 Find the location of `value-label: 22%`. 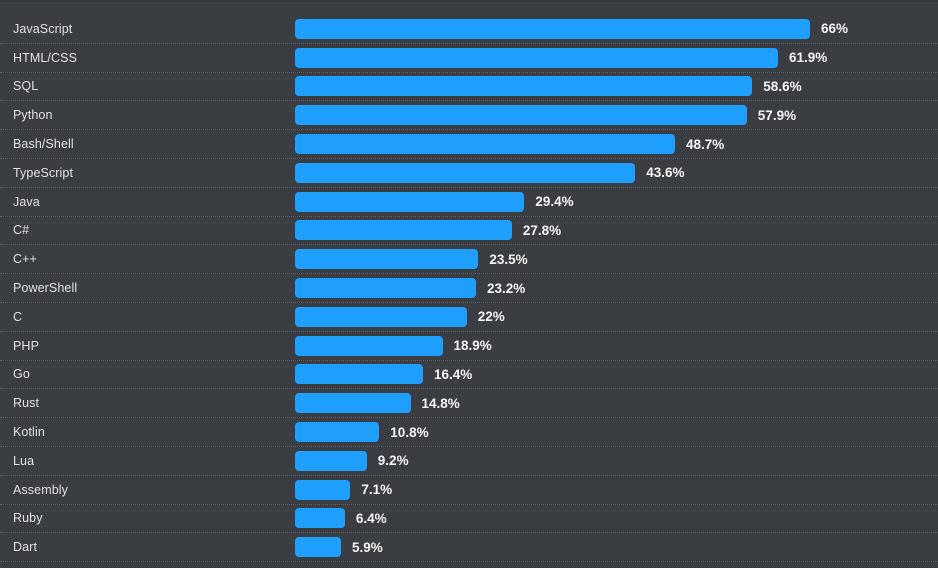

value-label: 22% is located at coordinates (491, 317).